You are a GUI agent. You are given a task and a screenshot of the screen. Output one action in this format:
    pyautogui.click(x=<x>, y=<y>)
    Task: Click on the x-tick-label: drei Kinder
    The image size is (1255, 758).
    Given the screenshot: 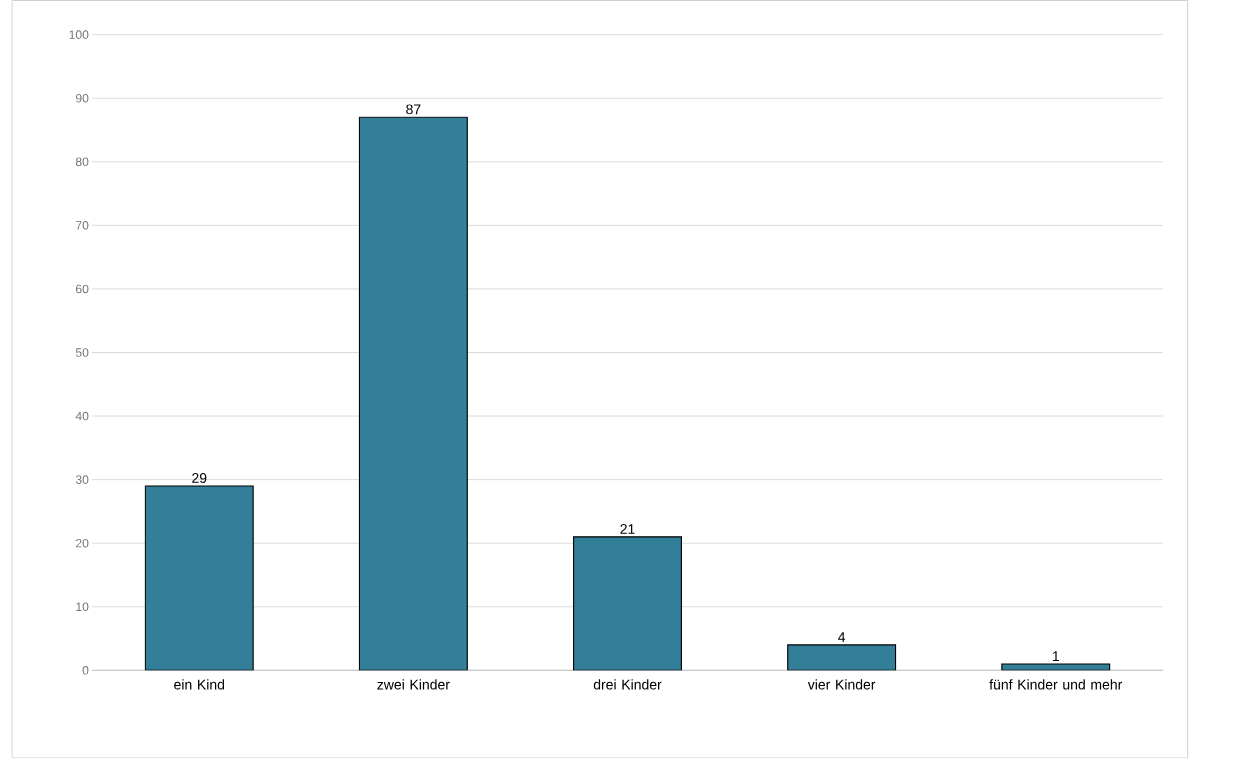 What is the action you would take?
    pyautogui.click(x=627, y=684)
    